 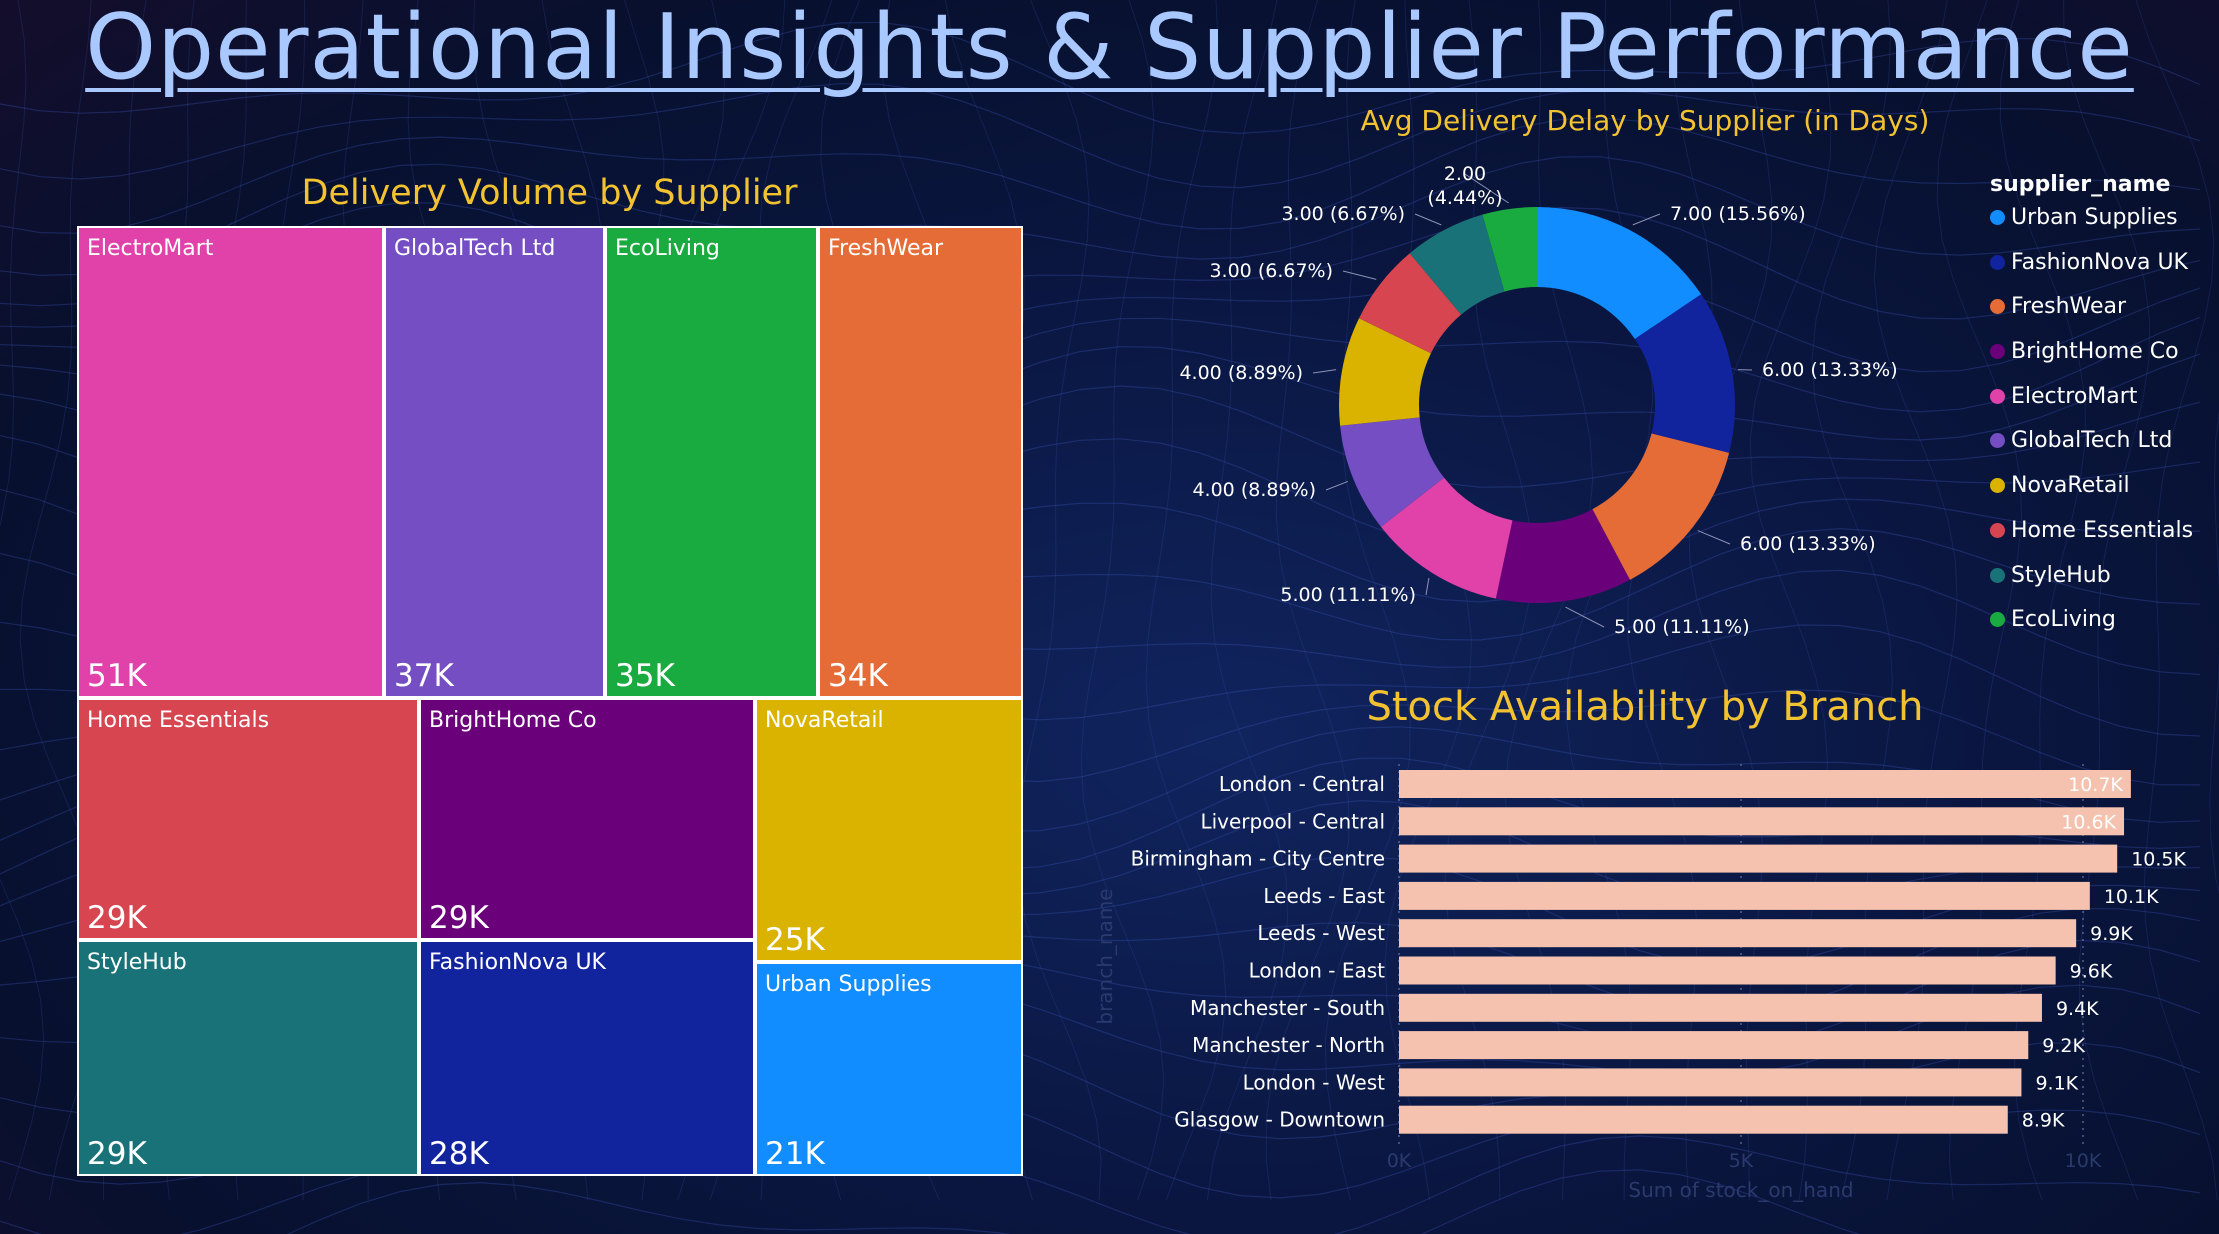 I want to click on legend-item: EcoLiving, so click(x=2104, y=629).